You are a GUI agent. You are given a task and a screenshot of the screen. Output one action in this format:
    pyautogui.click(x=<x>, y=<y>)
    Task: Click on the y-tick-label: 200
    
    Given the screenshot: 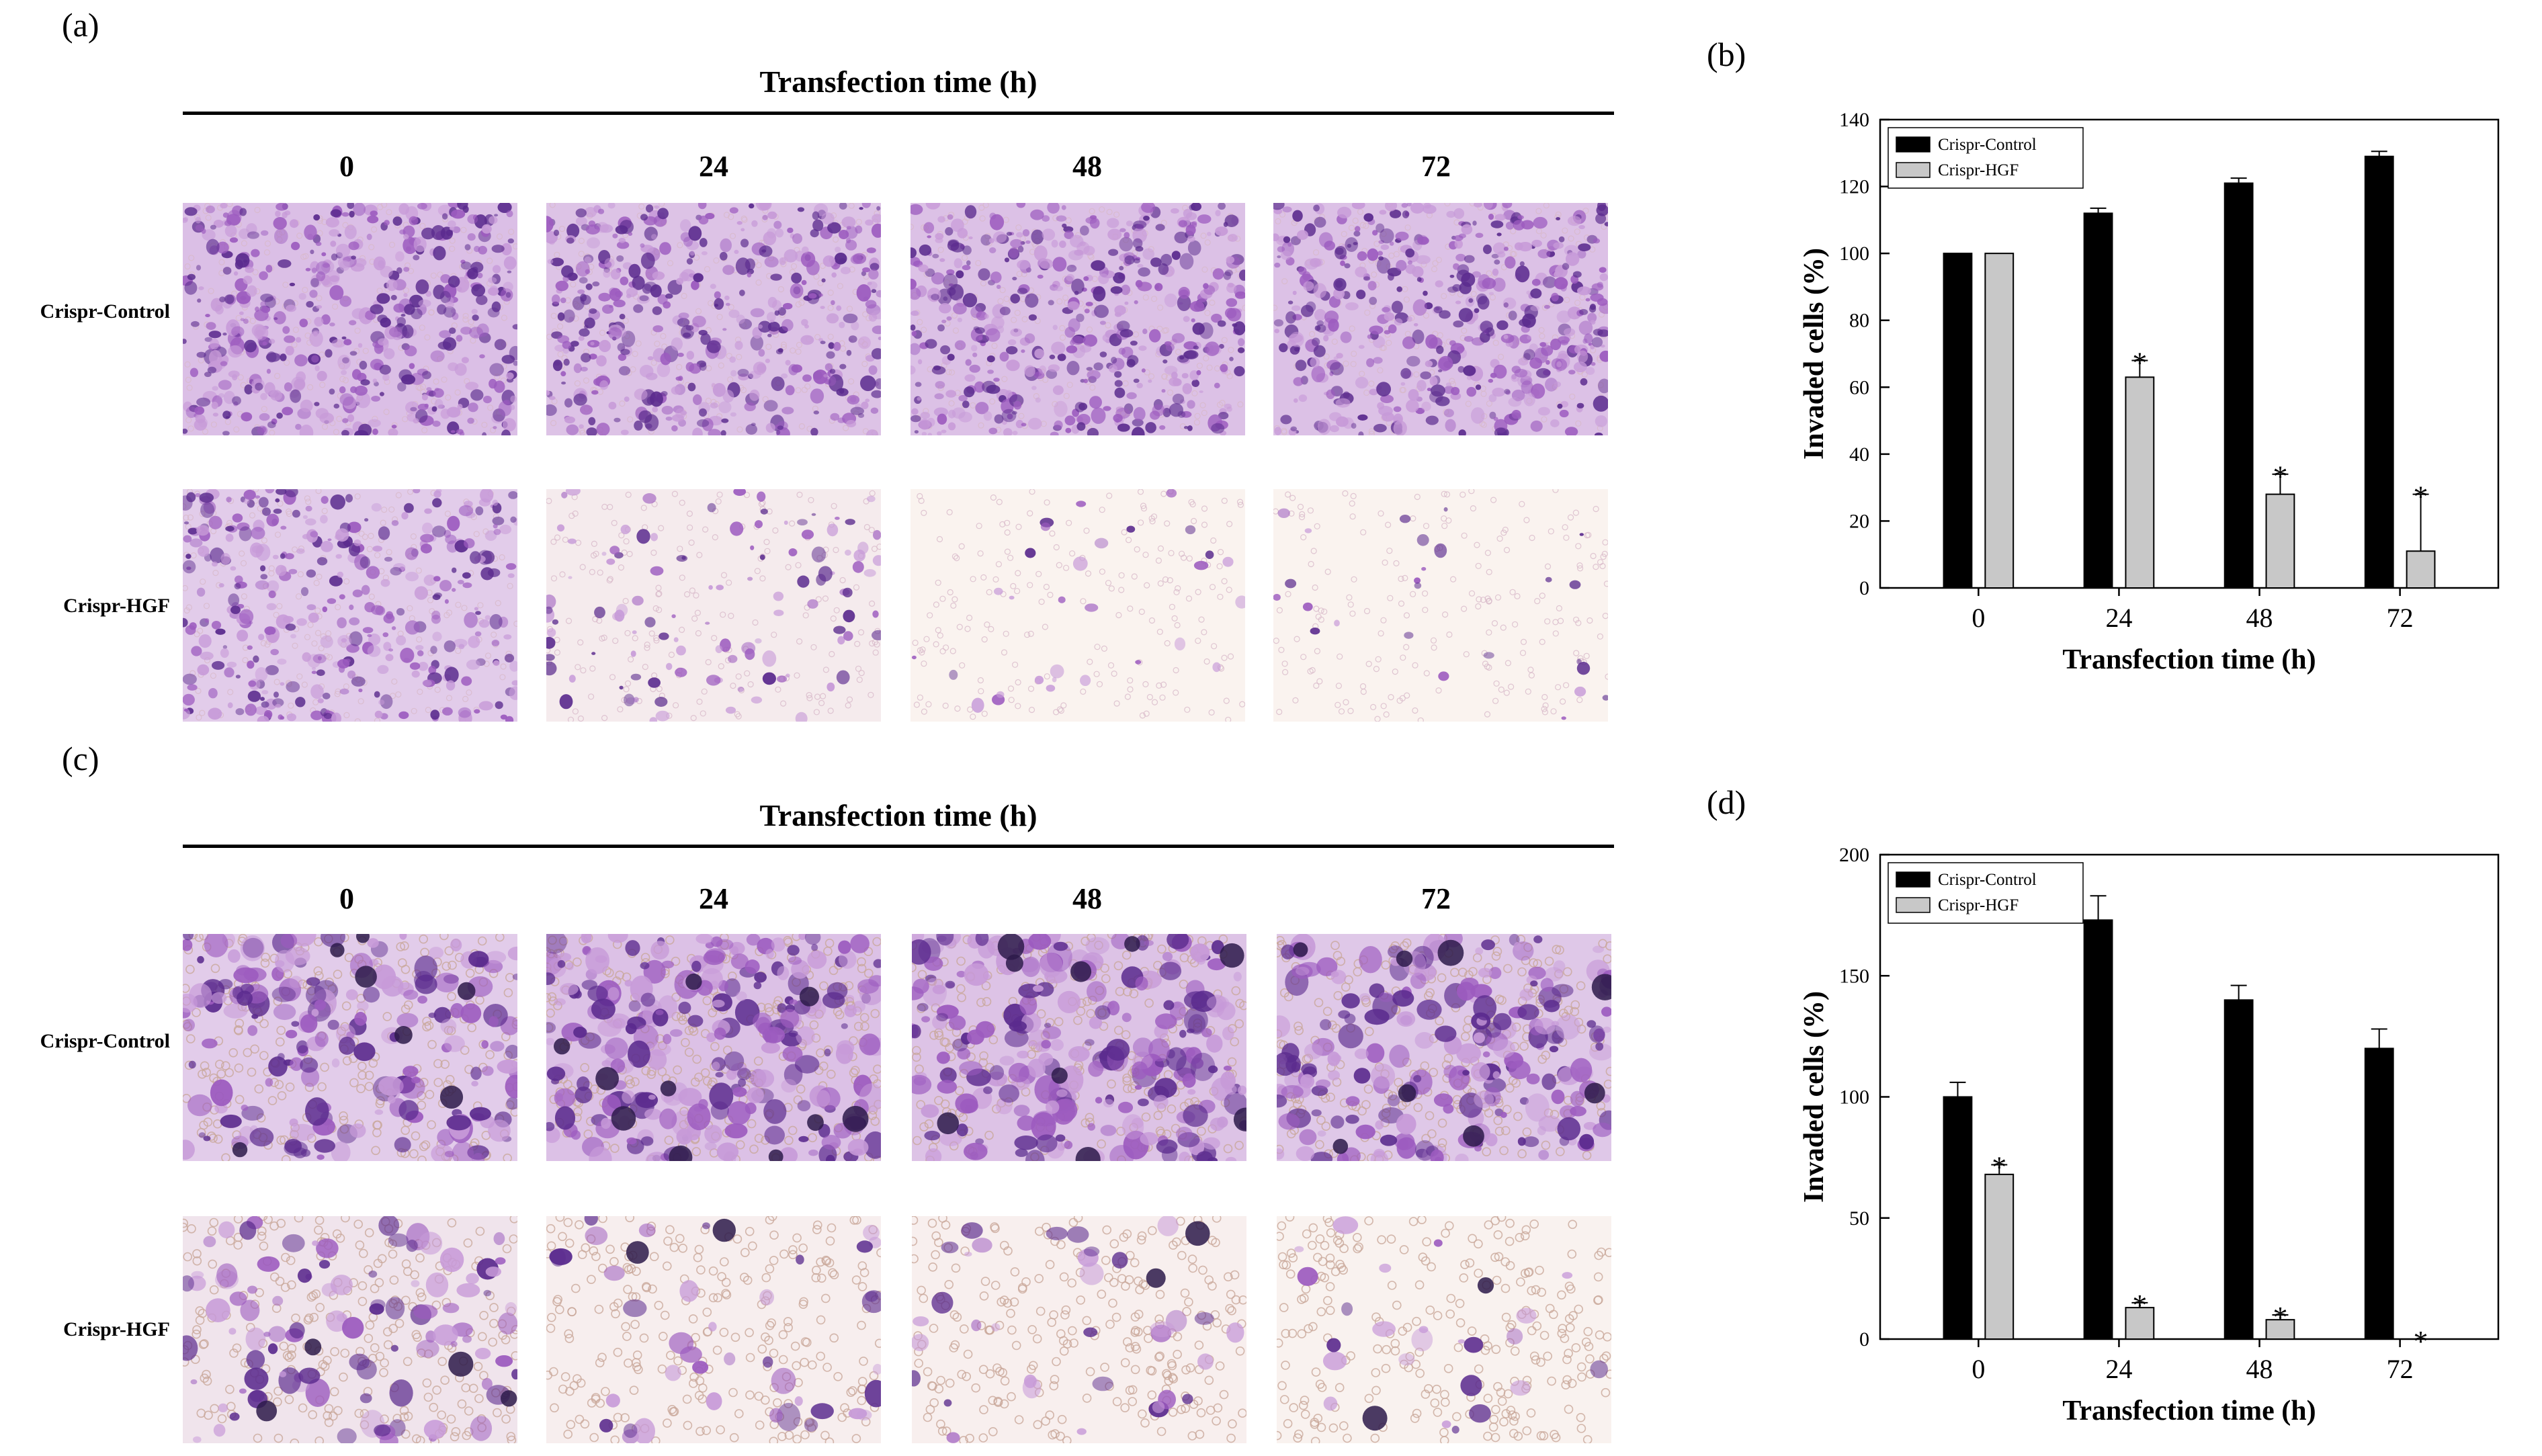 What is the action you would take?
    pyautogui.click(x=1854, y=855)
    